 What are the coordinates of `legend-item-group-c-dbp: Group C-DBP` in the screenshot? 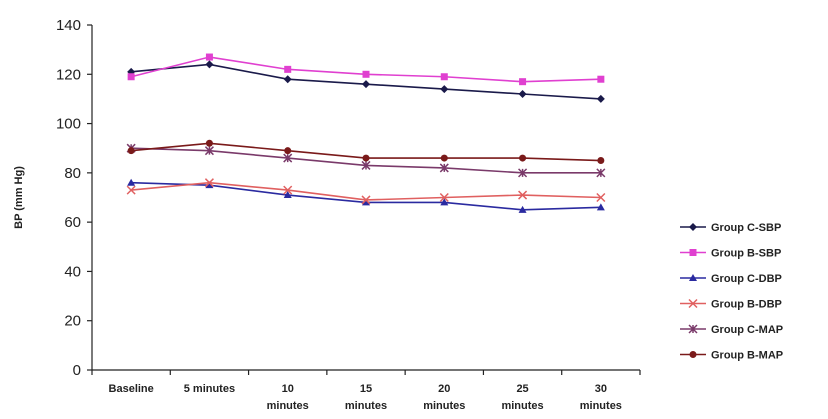 It's located at (731, 279).